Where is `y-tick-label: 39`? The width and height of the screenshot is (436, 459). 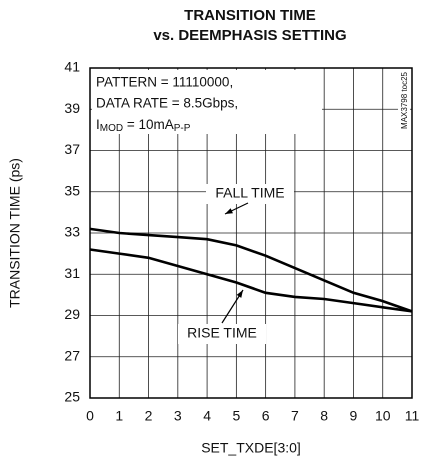 y-tick-label: 39 is located at coordinates (72, 108).